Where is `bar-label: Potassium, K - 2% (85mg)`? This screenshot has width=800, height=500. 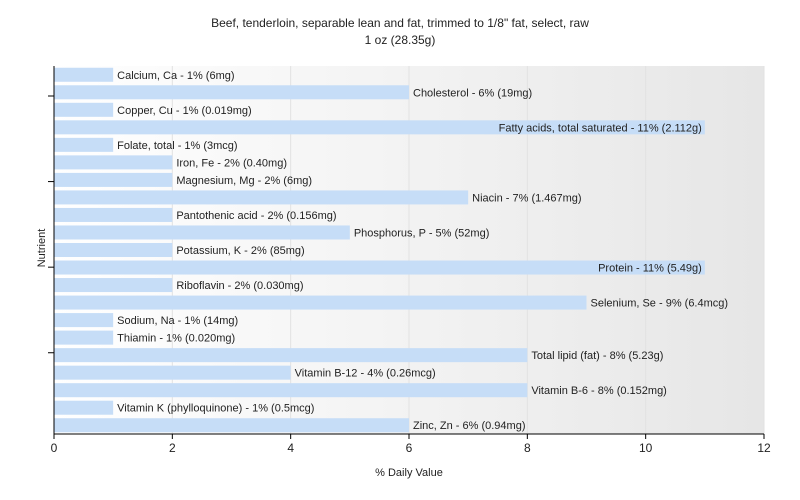
bar-label: Potassium, K - 2% (85mg) is located at coordinates (240, 251).